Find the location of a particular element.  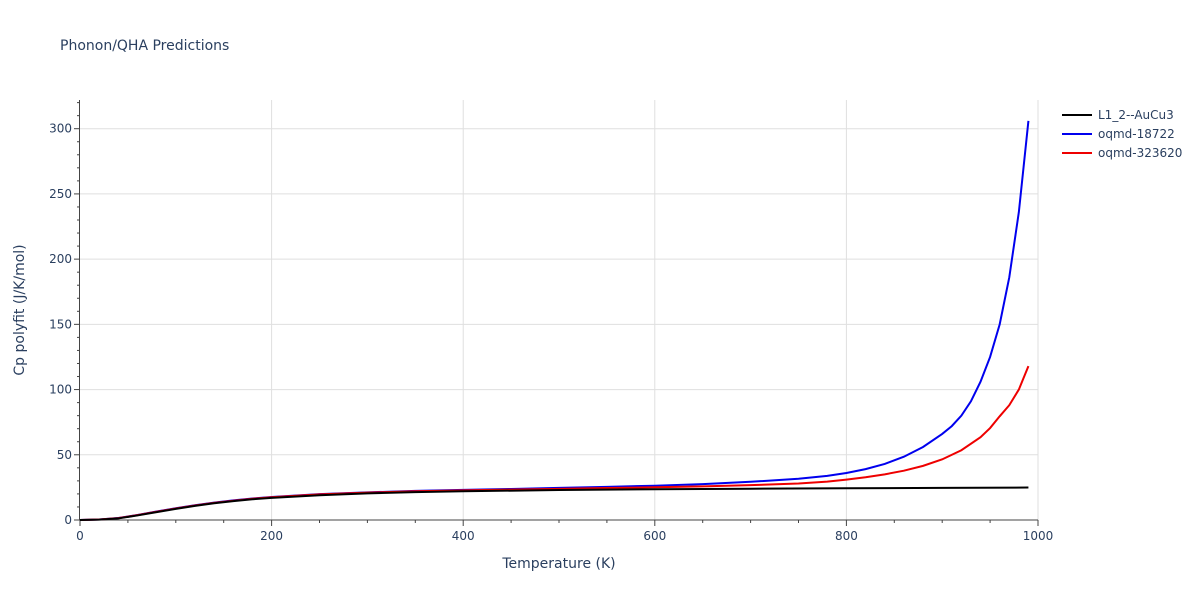

x-axis-title: Temperature (K) is located at coordinates (558, 564).